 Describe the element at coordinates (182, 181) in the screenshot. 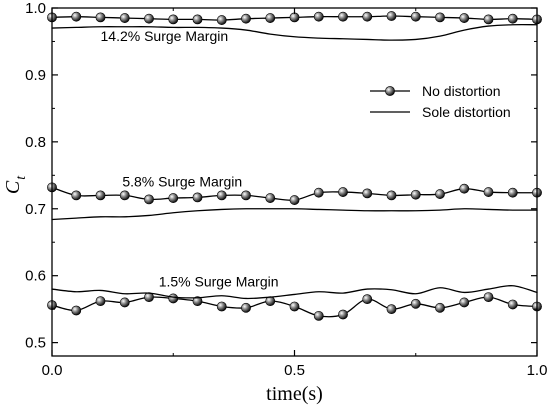

I see `annotation-surge-margin-1: 5.8% Surge Margin` at that location.